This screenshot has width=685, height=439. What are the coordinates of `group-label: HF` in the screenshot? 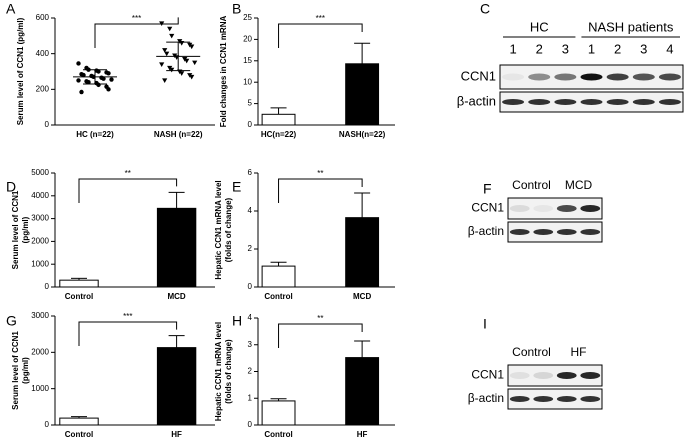 It's located at (579, 352).